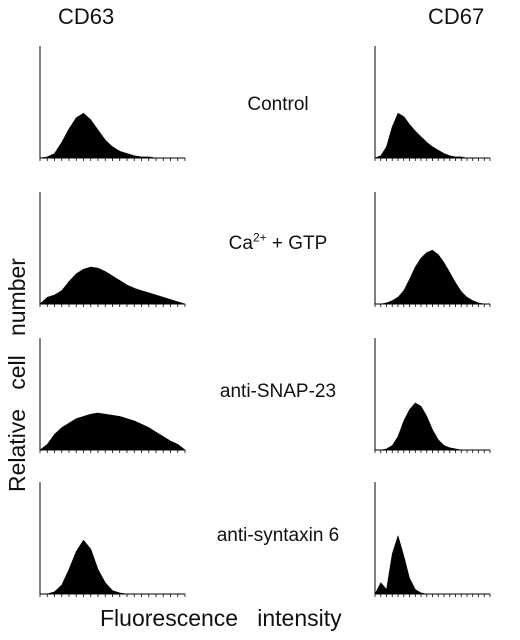  I want to click on x-axis-label: Fluorescence intensity, so click(221, 618).